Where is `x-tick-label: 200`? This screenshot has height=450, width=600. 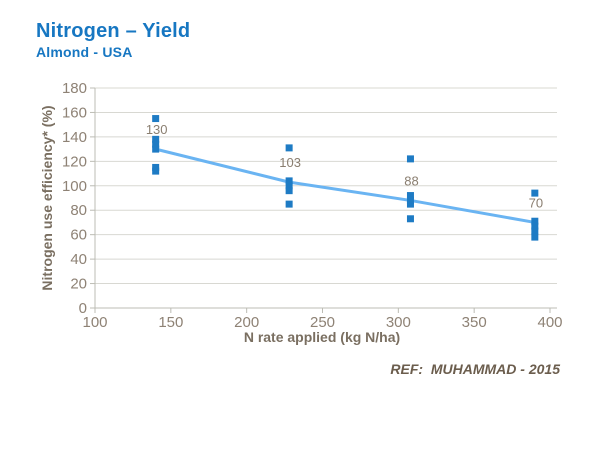
x-tick-label: 200 is located at coordinates (246, 322).